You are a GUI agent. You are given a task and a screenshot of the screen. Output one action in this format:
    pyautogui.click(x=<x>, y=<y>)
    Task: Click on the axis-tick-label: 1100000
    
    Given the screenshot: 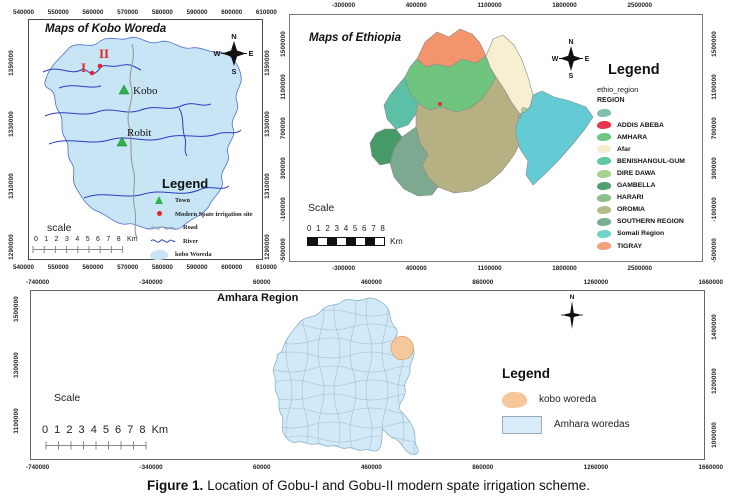 What is the action you would take?
    pyautogui.click(x=714, y=87)
    